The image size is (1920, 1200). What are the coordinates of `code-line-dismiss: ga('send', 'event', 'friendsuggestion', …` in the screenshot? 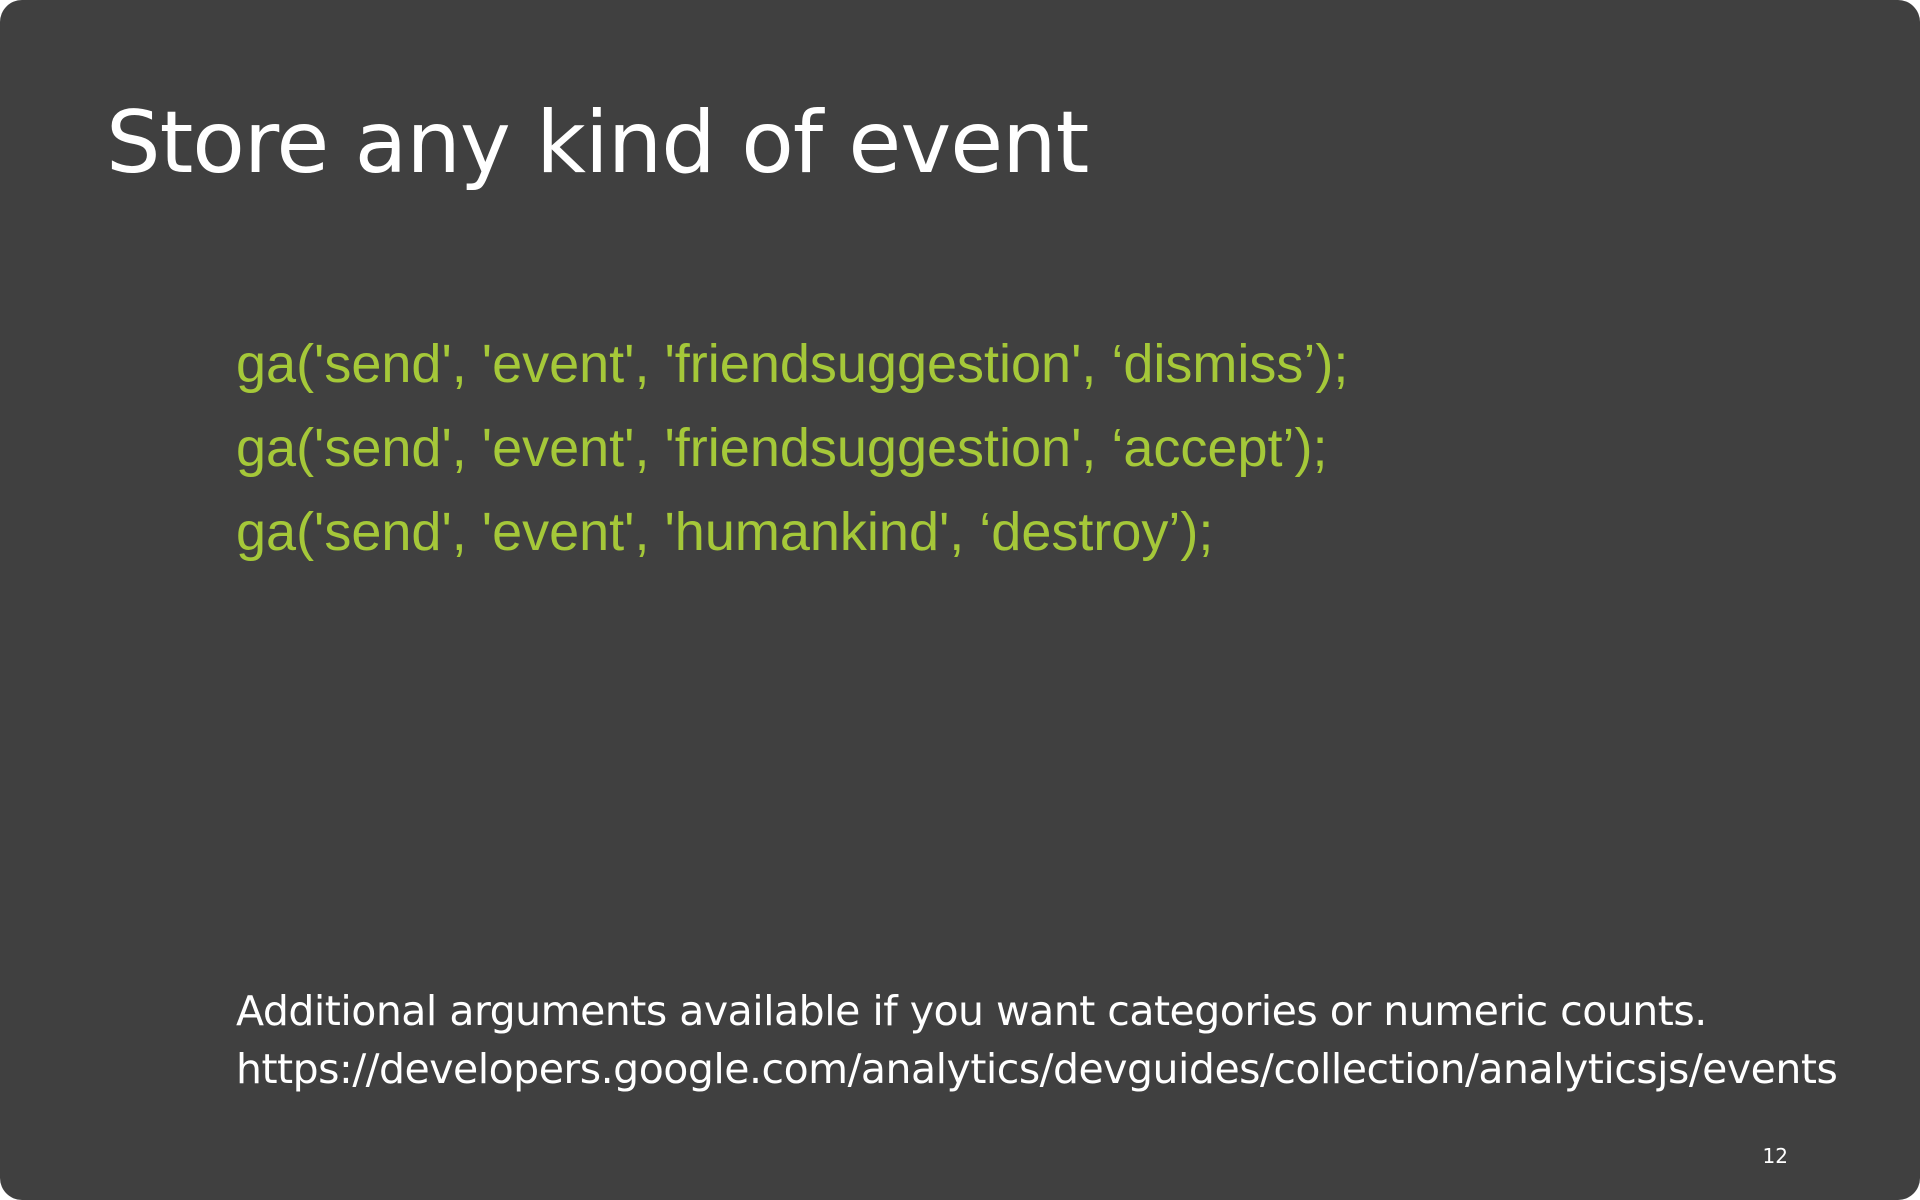 It's located at (792, 364).